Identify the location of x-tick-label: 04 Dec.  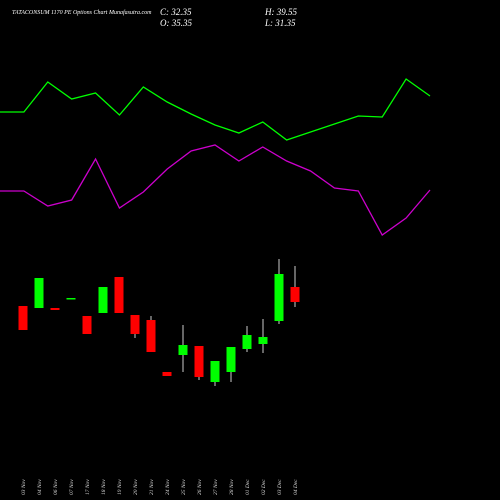
(295, 487).